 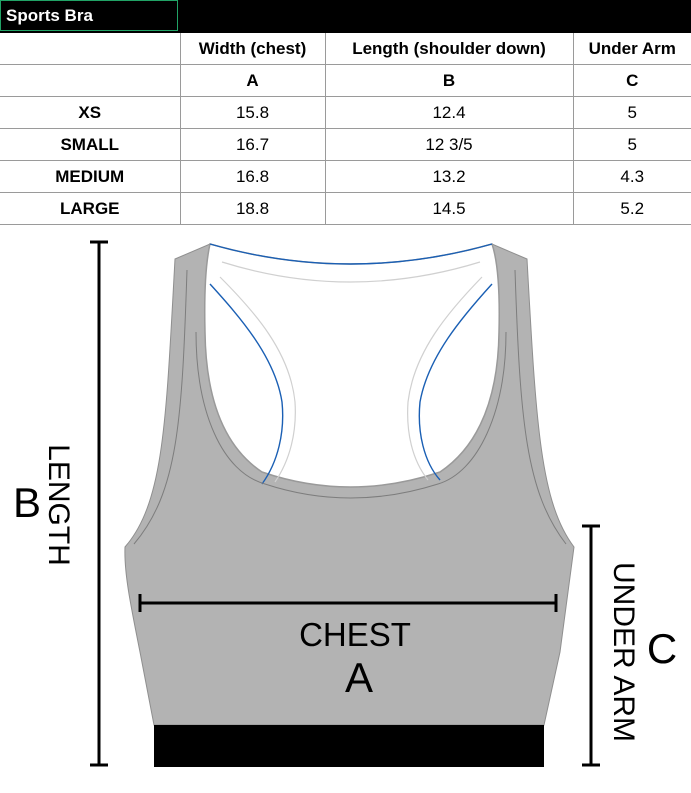 What do you see at coordinates (252, 112) in the screenshot?
I see `value-cell: 15.8` at bounding box center [252, 112].